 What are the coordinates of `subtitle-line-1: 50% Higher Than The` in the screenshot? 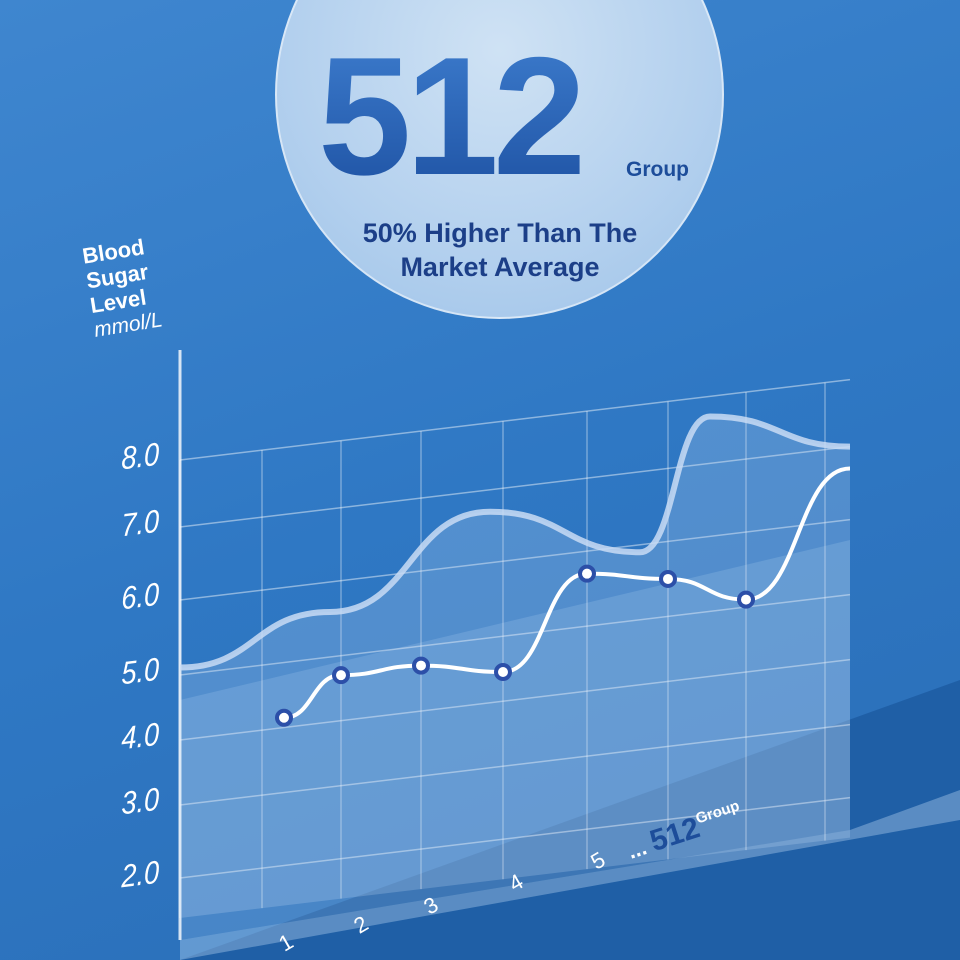 It's located at (500, 233).